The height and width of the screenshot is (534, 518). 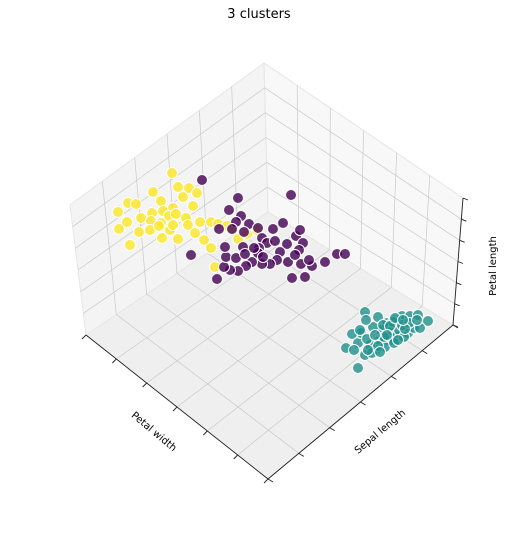 I want to click on chart-title: 3 clusters, so click(x=259, y=14).